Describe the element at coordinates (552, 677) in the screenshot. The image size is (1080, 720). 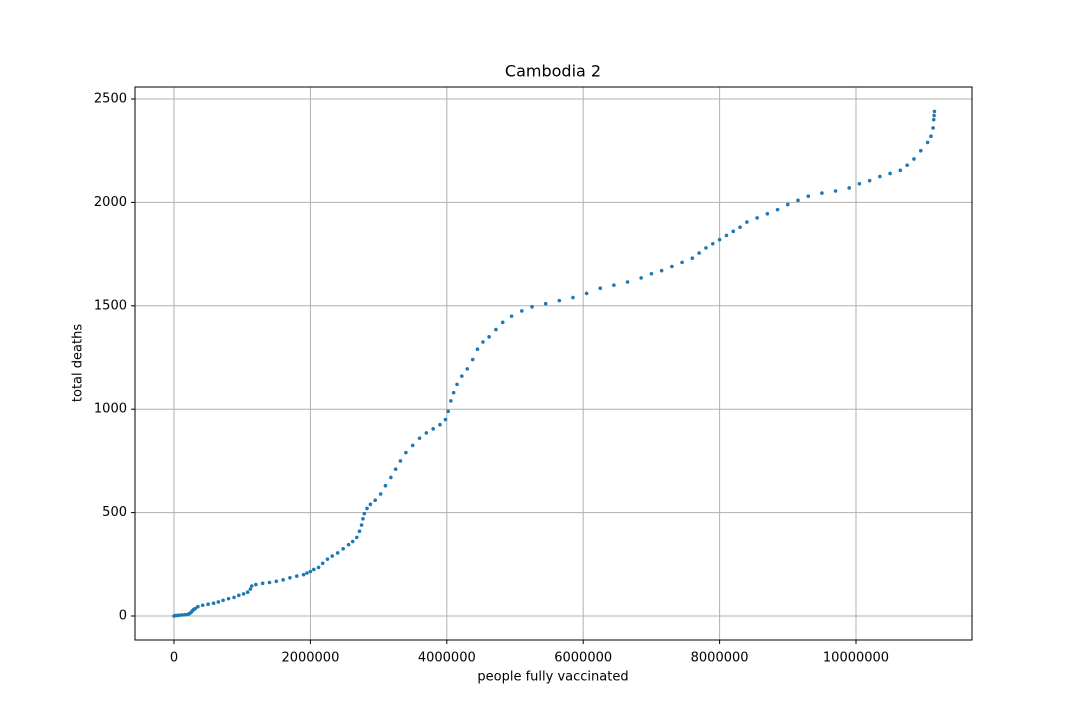
I see `x-axis-label: people fully vaccinated` at that location.